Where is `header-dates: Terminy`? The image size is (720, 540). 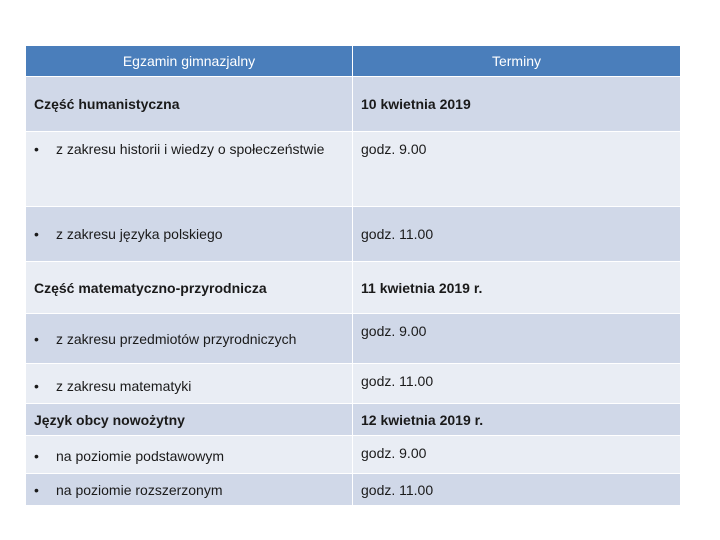
header-dates: Terminy is located at coordinates (516, 61).